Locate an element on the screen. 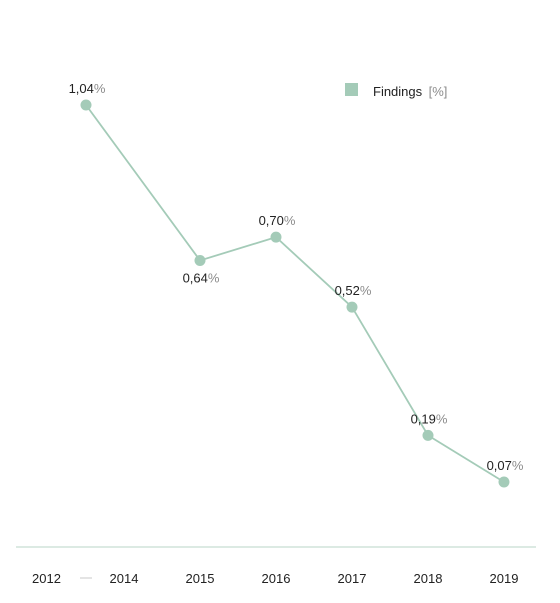 Image resolution: width=560 pixels, height=603 pixels. legend-label: Findings is located at coordinates (398, 91).